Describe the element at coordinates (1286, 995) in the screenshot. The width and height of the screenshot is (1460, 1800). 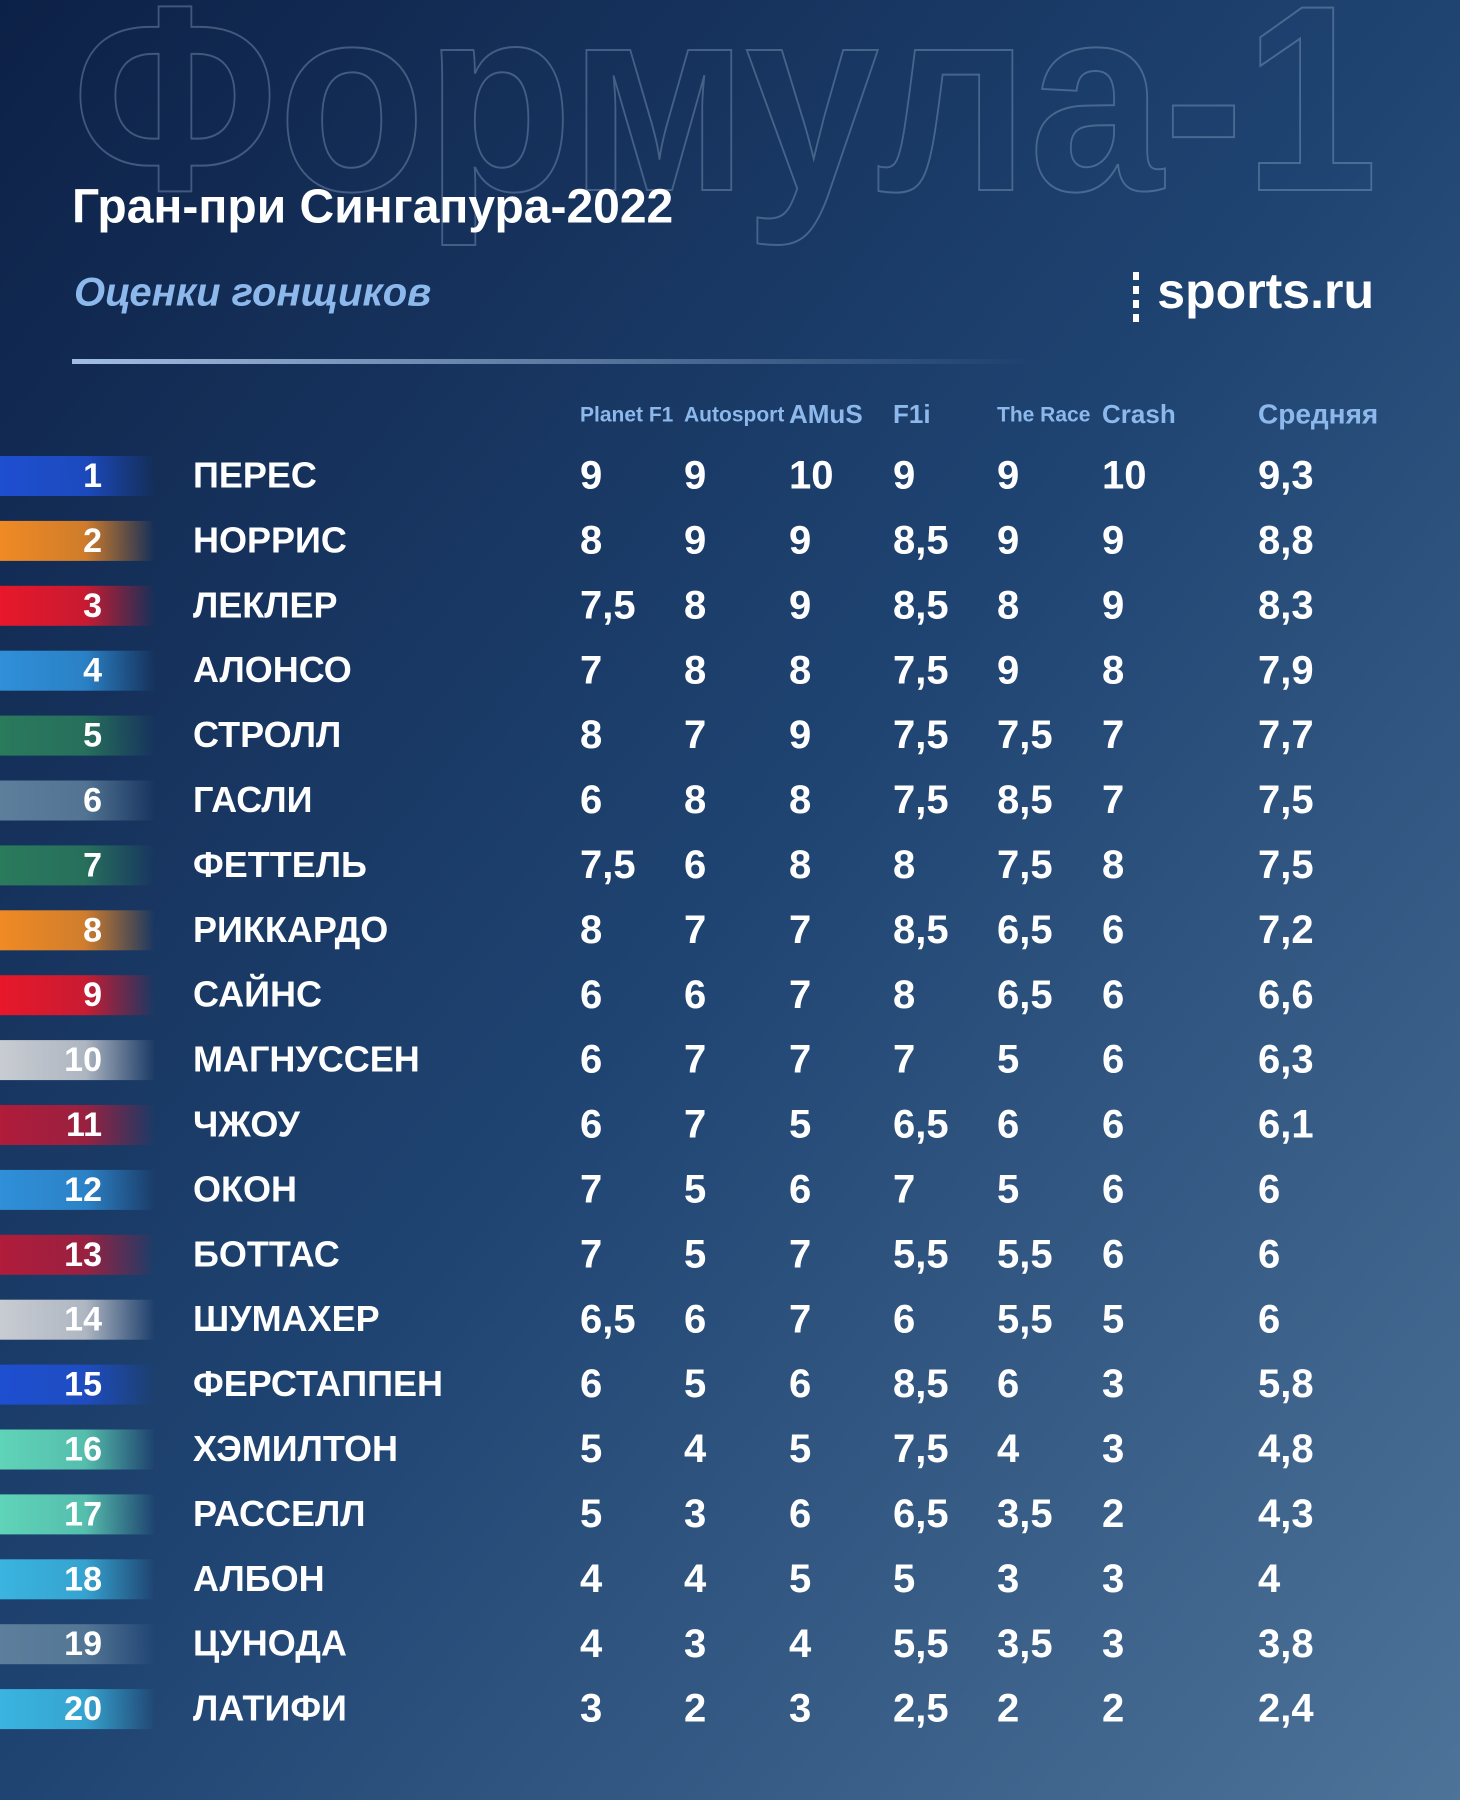
I see `average-score: 6,6` at that location.